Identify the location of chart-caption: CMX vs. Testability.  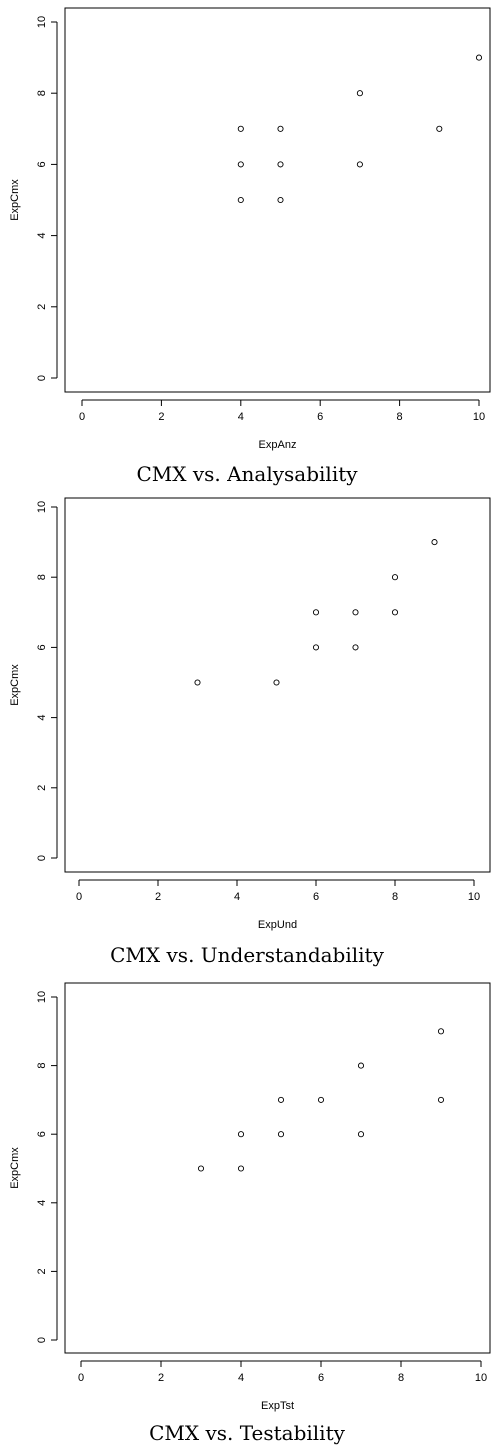
(247, 1433).